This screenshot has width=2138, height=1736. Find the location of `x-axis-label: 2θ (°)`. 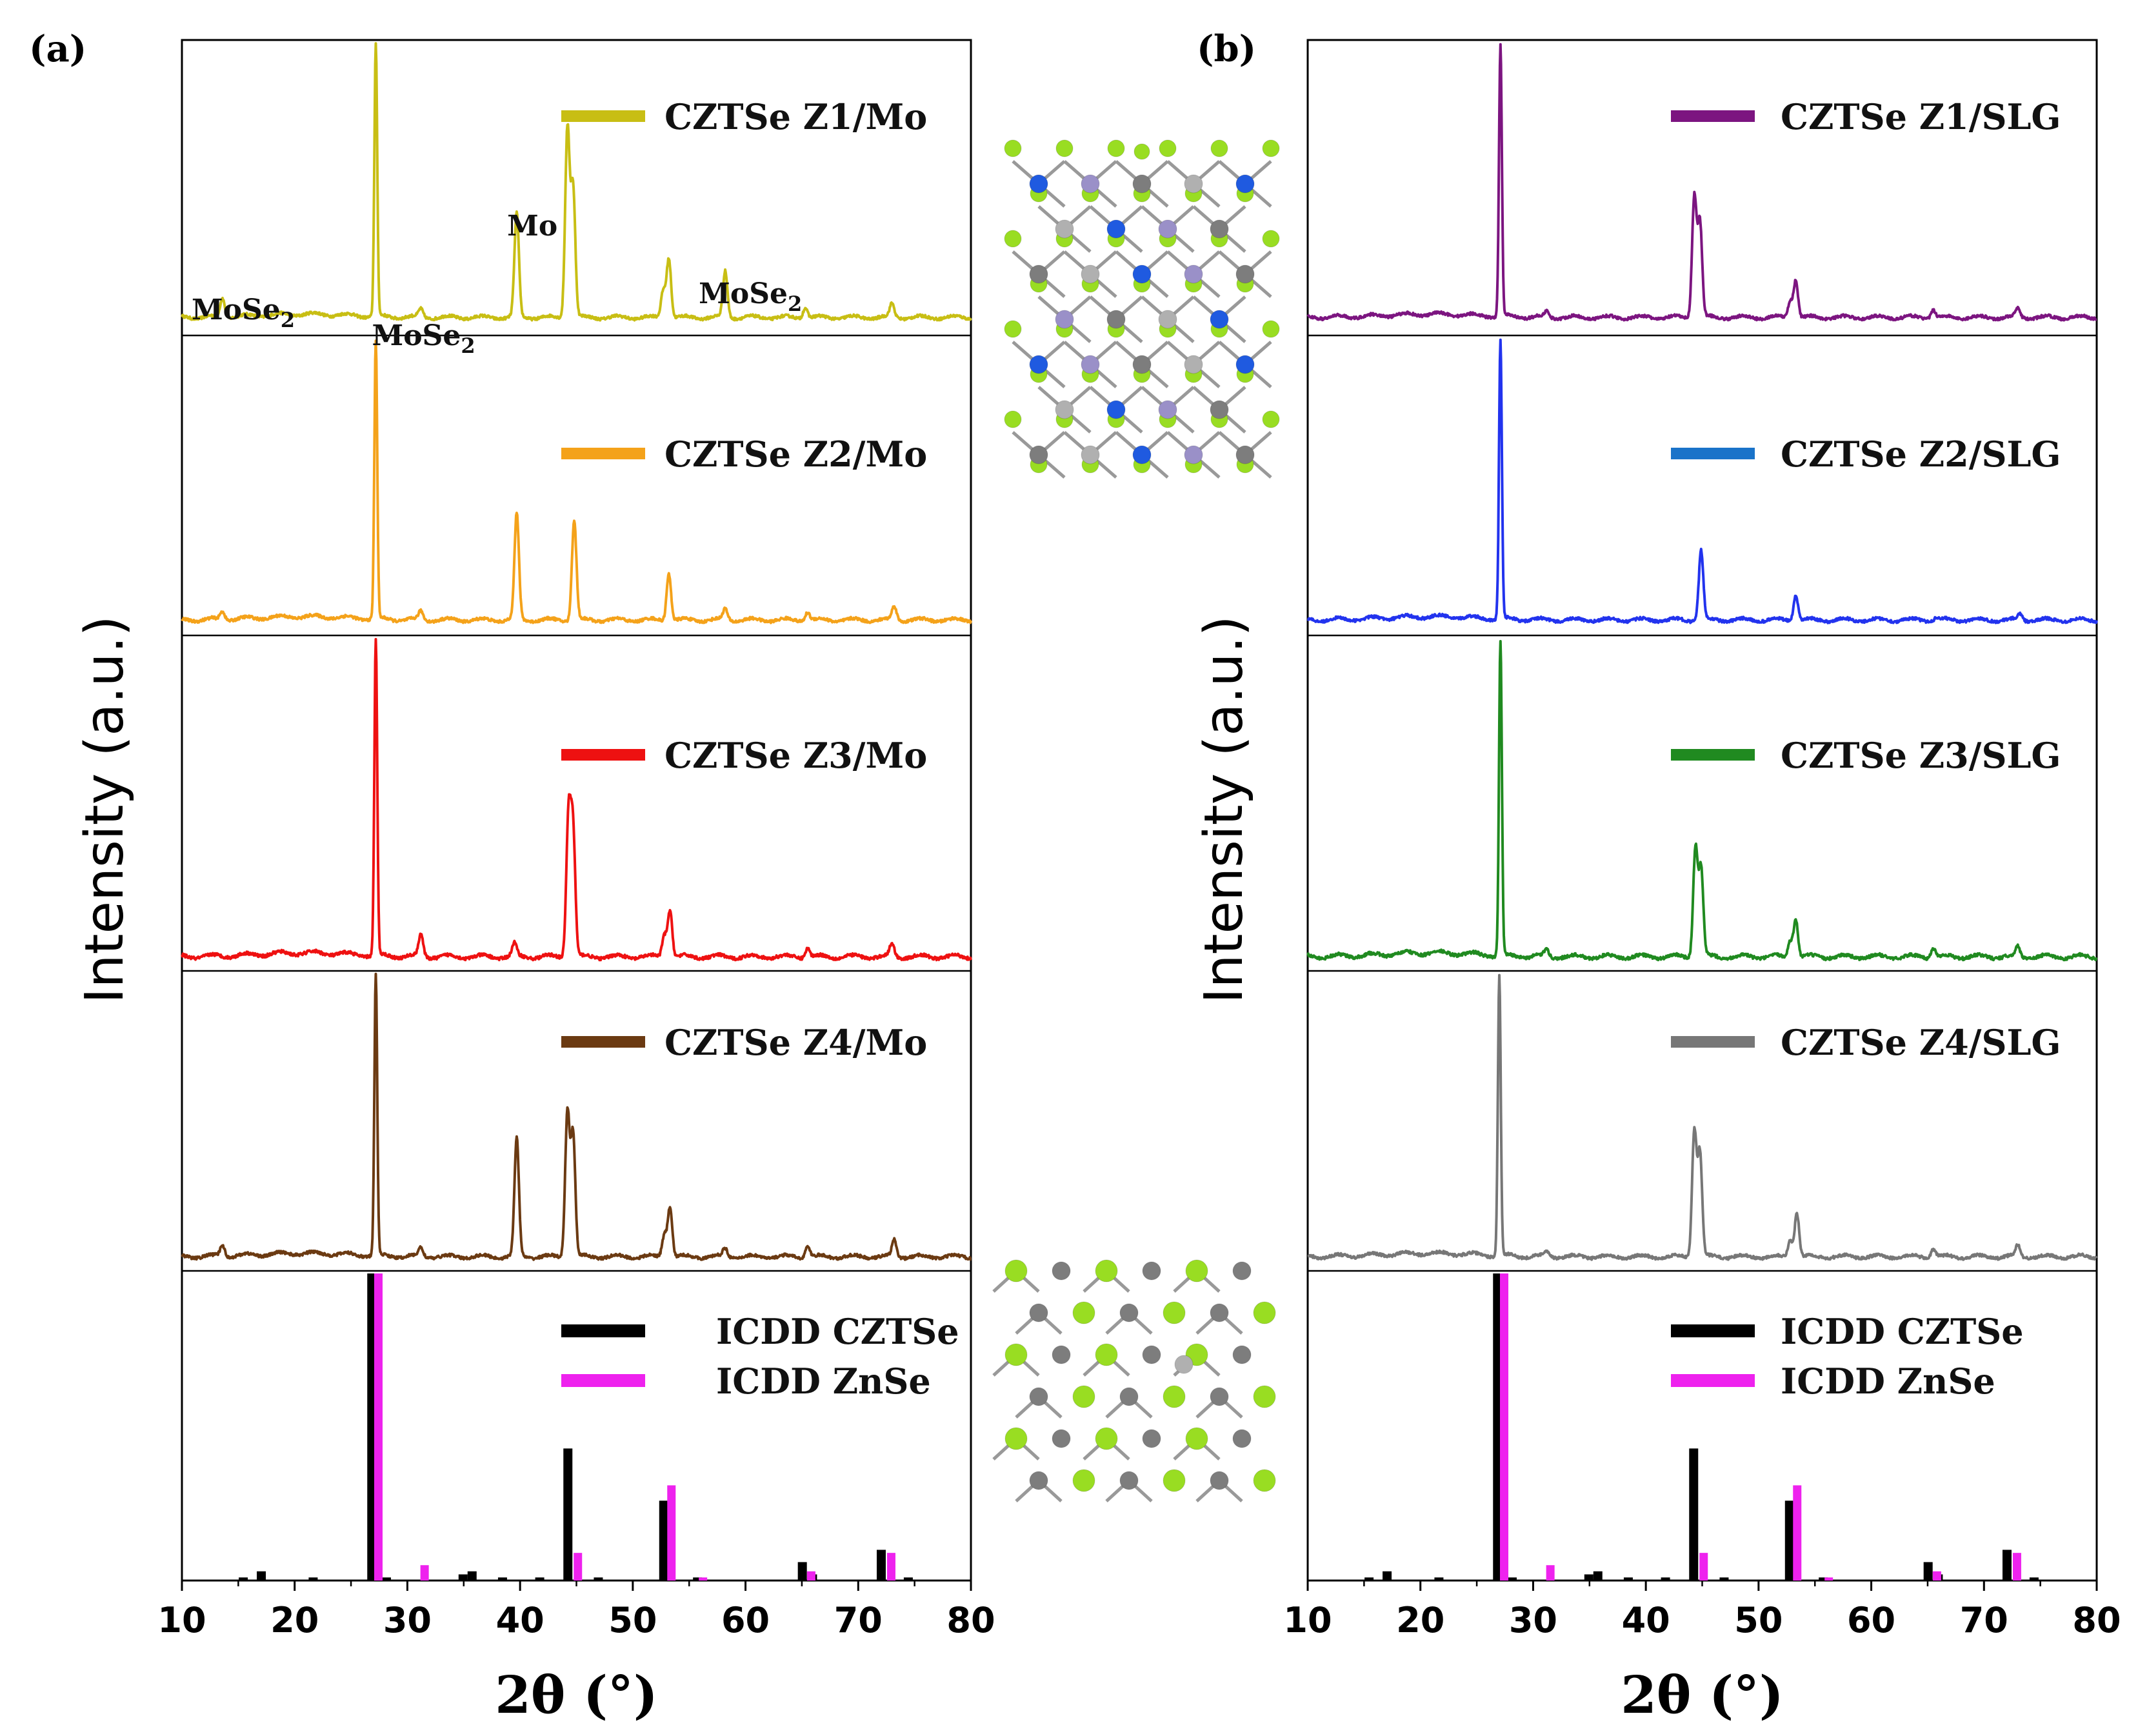

x-axis-label: 2θ (°) is located at coordinates (1702, 1694).